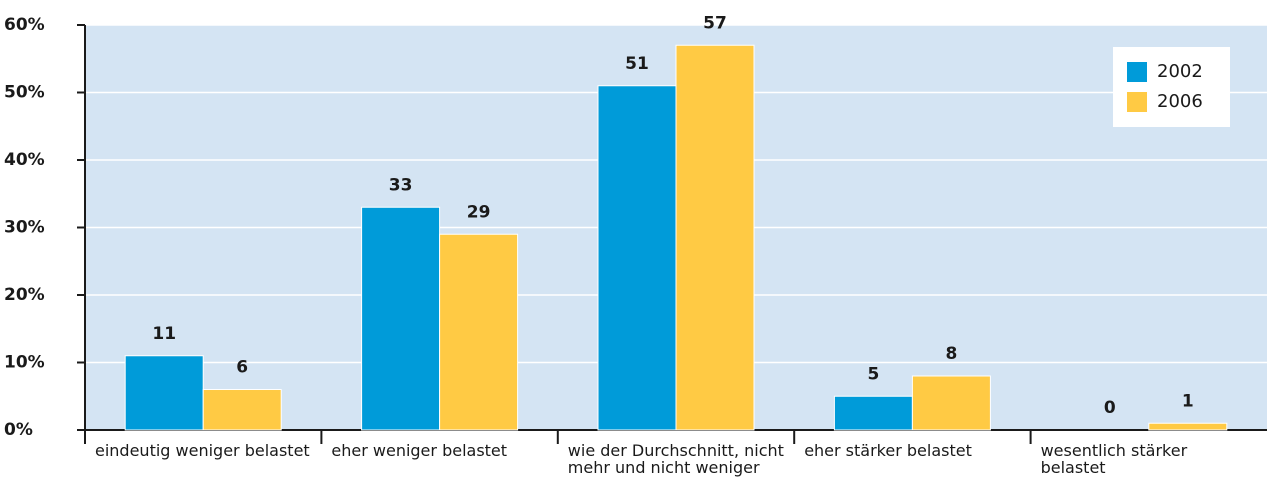  What do you see at coordinates (1188, 401) in the screenshot?
I see `data-label: 1` at bounding box center [1188, 401].